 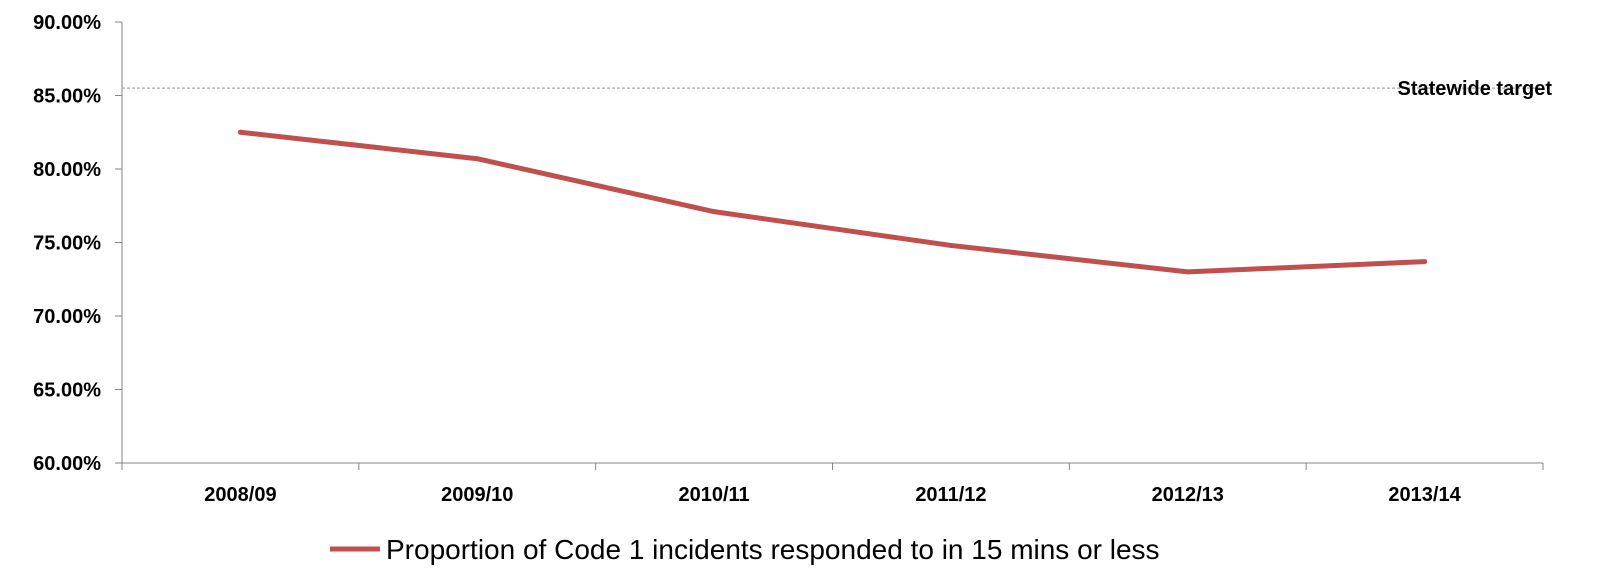 What do you see at coordinates (240, 495) in the screenshot?
I see `x-tick-label: 2008/09` at bounding box center [240, 495].